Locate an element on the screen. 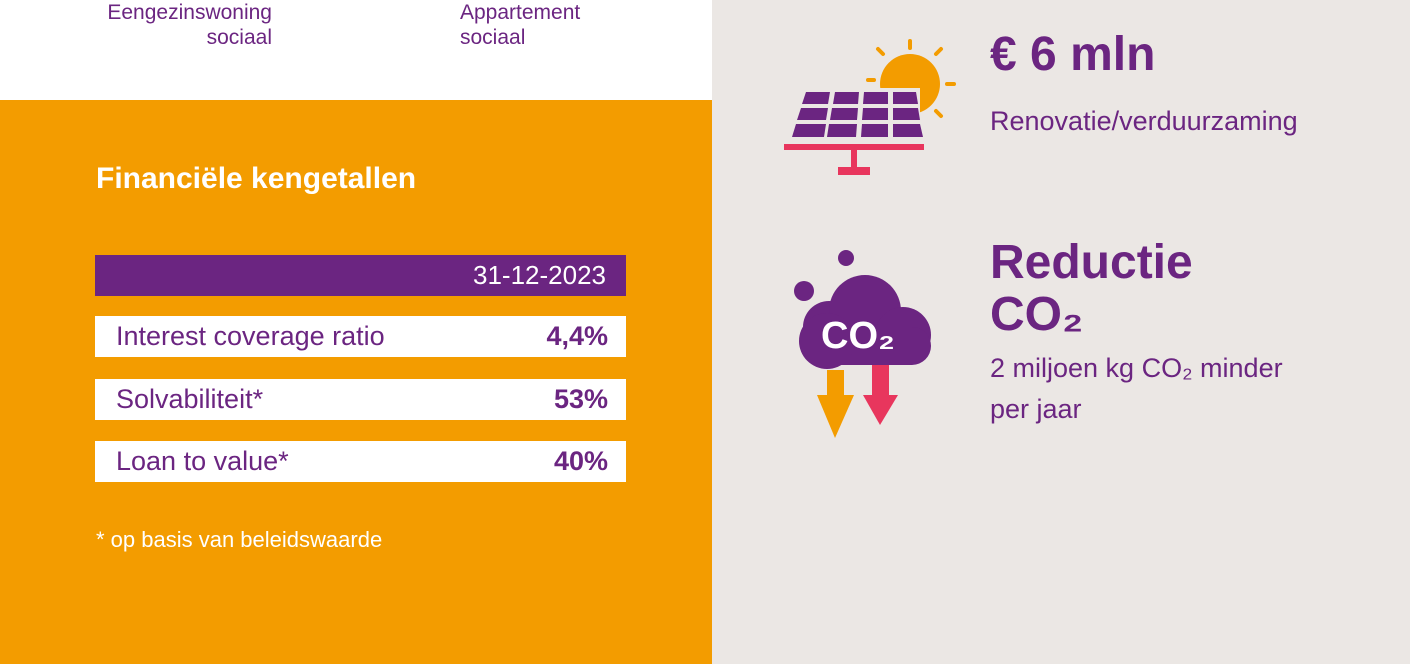 This screenshot has height=664, width=1410. table-row: Solvabiliteit* 53% is located at coordinates (360, 399).